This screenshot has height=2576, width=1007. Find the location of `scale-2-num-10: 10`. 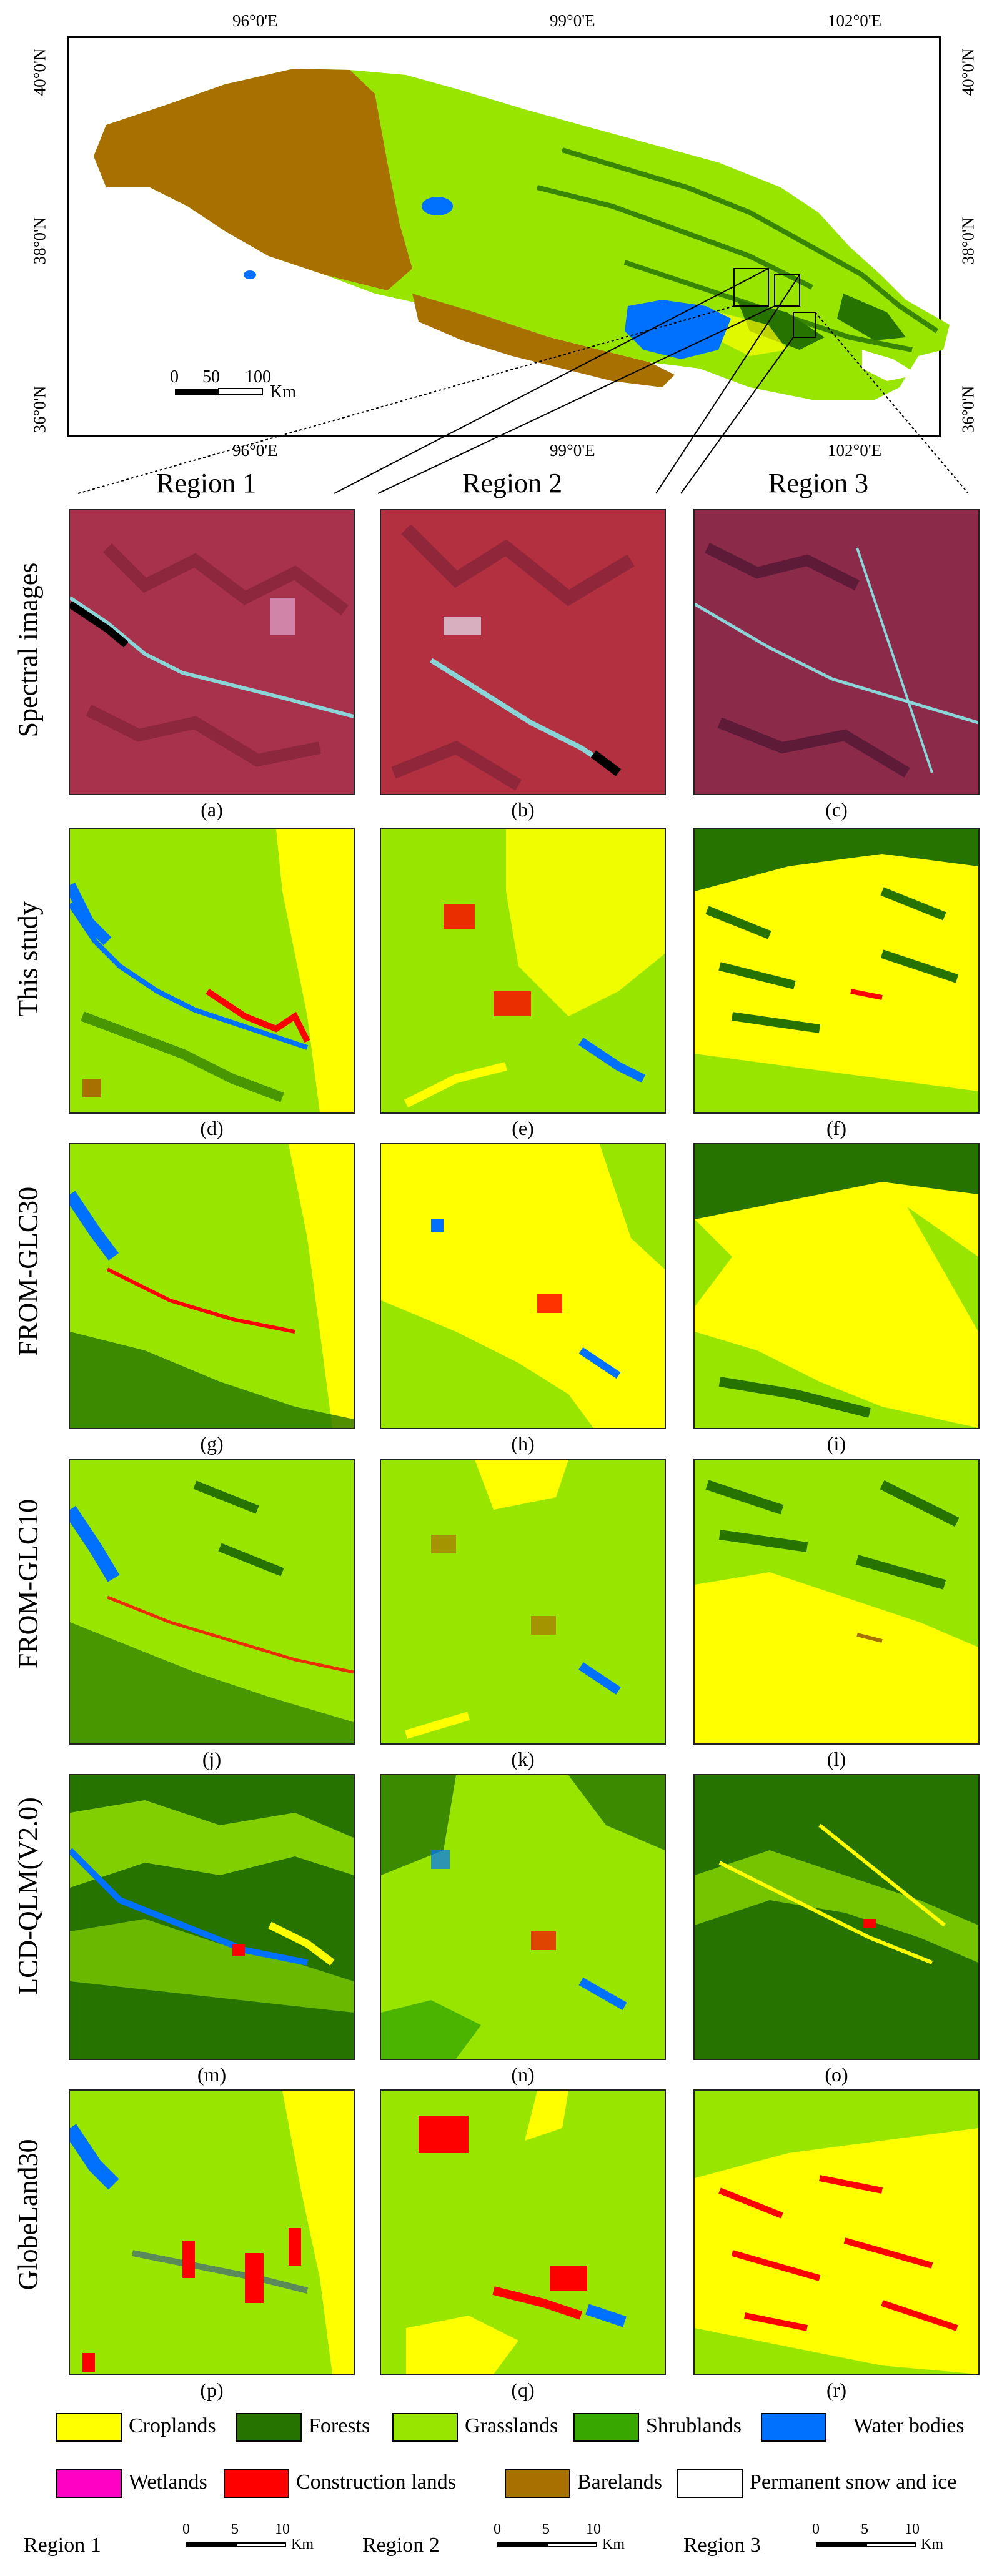

scale-2-num-10: 10 is located at coordinates (593, 2529).